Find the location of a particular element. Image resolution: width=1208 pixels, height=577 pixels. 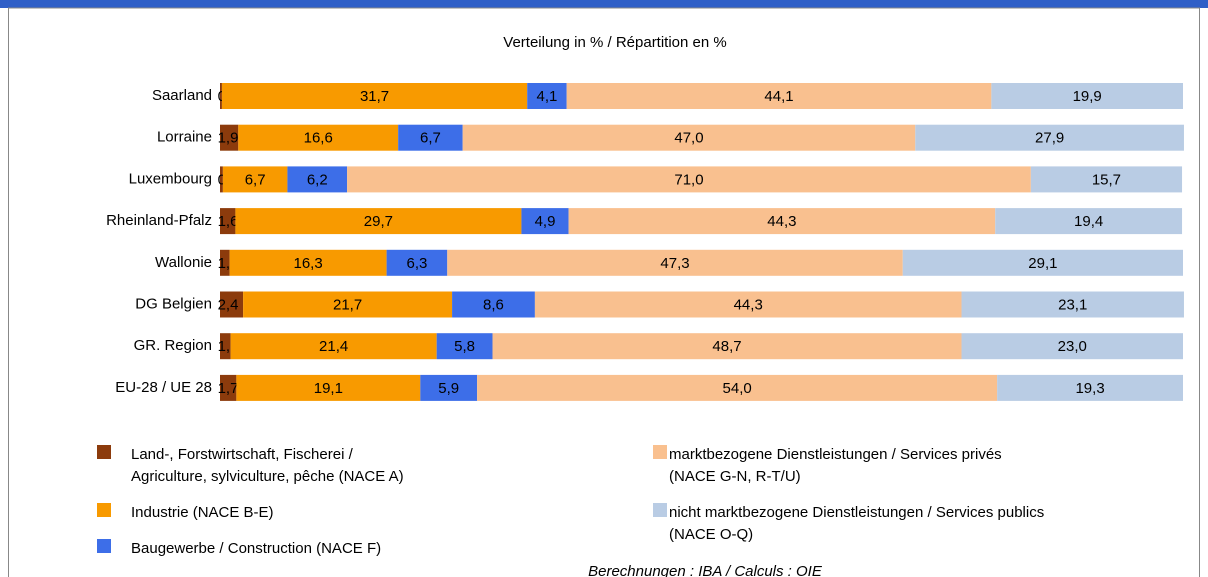

data-label: 19,4 is located at coordinates (1088, 221).